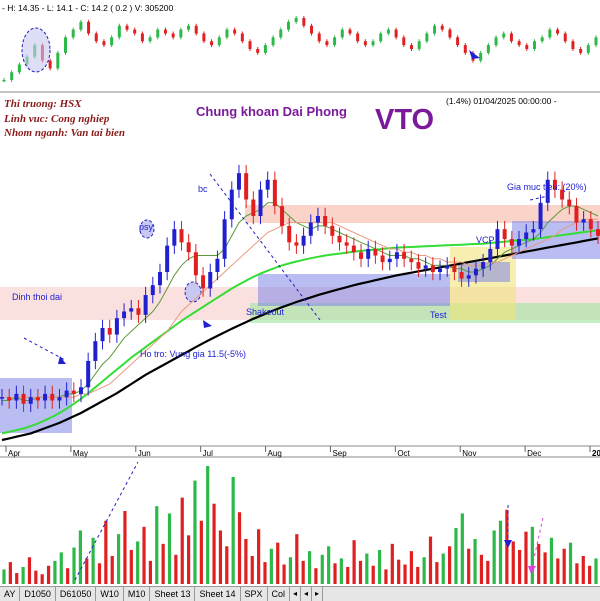  What do you see at coordinates (307, 594) in the screenshot?
I see `tab-scroll-prev-icon: ◂` at bounding box center [307, 594].